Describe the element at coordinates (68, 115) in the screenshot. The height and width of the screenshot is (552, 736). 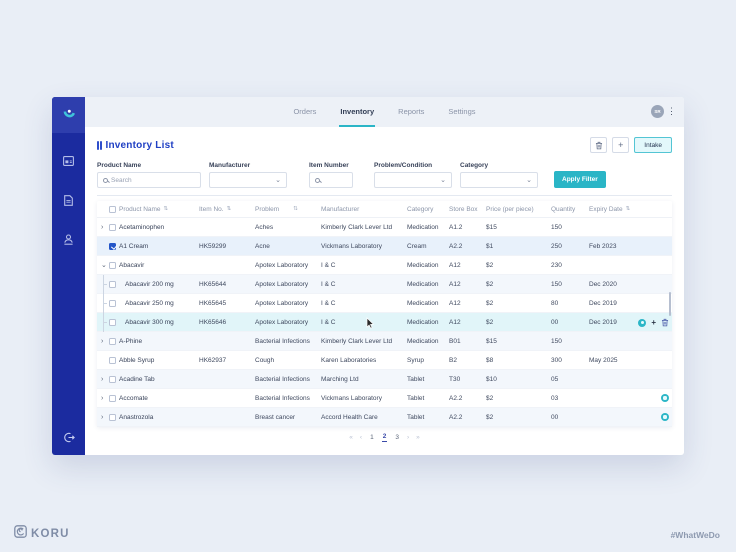
I see `app-logo` at that location.